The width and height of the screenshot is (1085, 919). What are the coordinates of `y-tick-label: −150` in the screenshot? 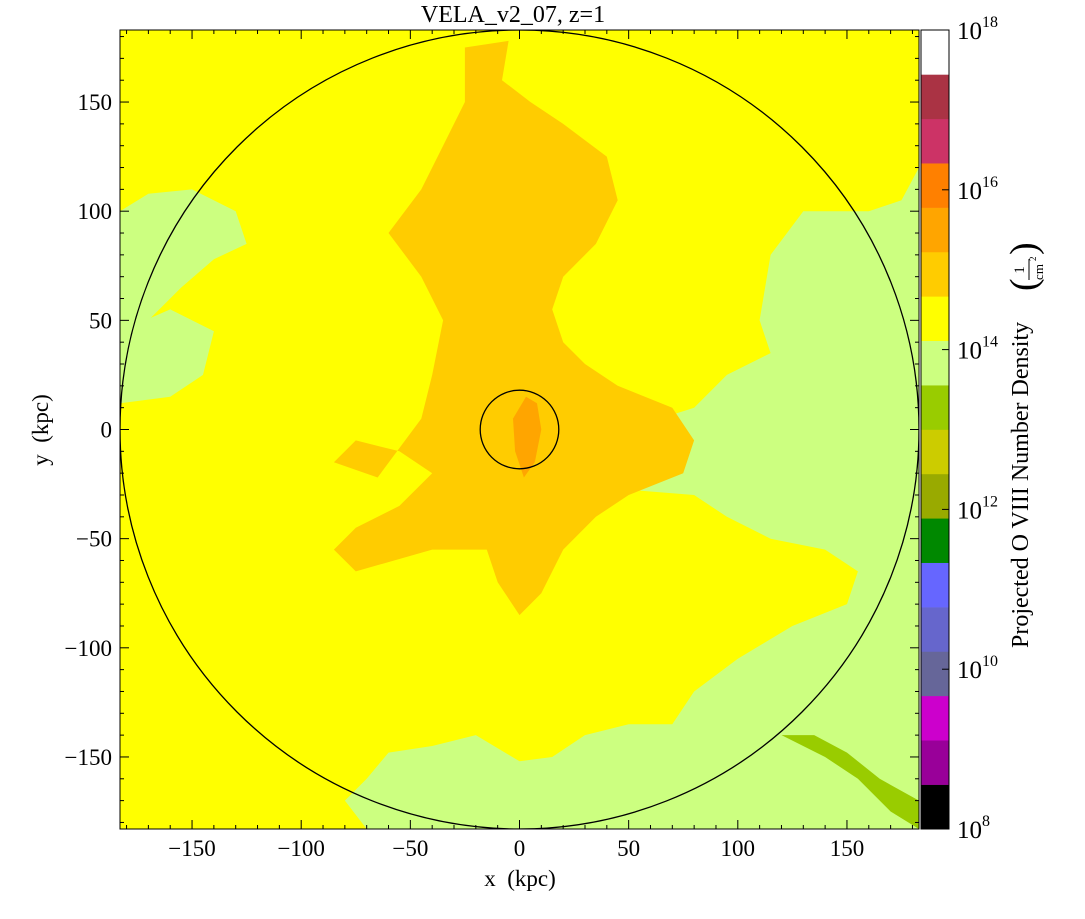 It's located at (88, 757).